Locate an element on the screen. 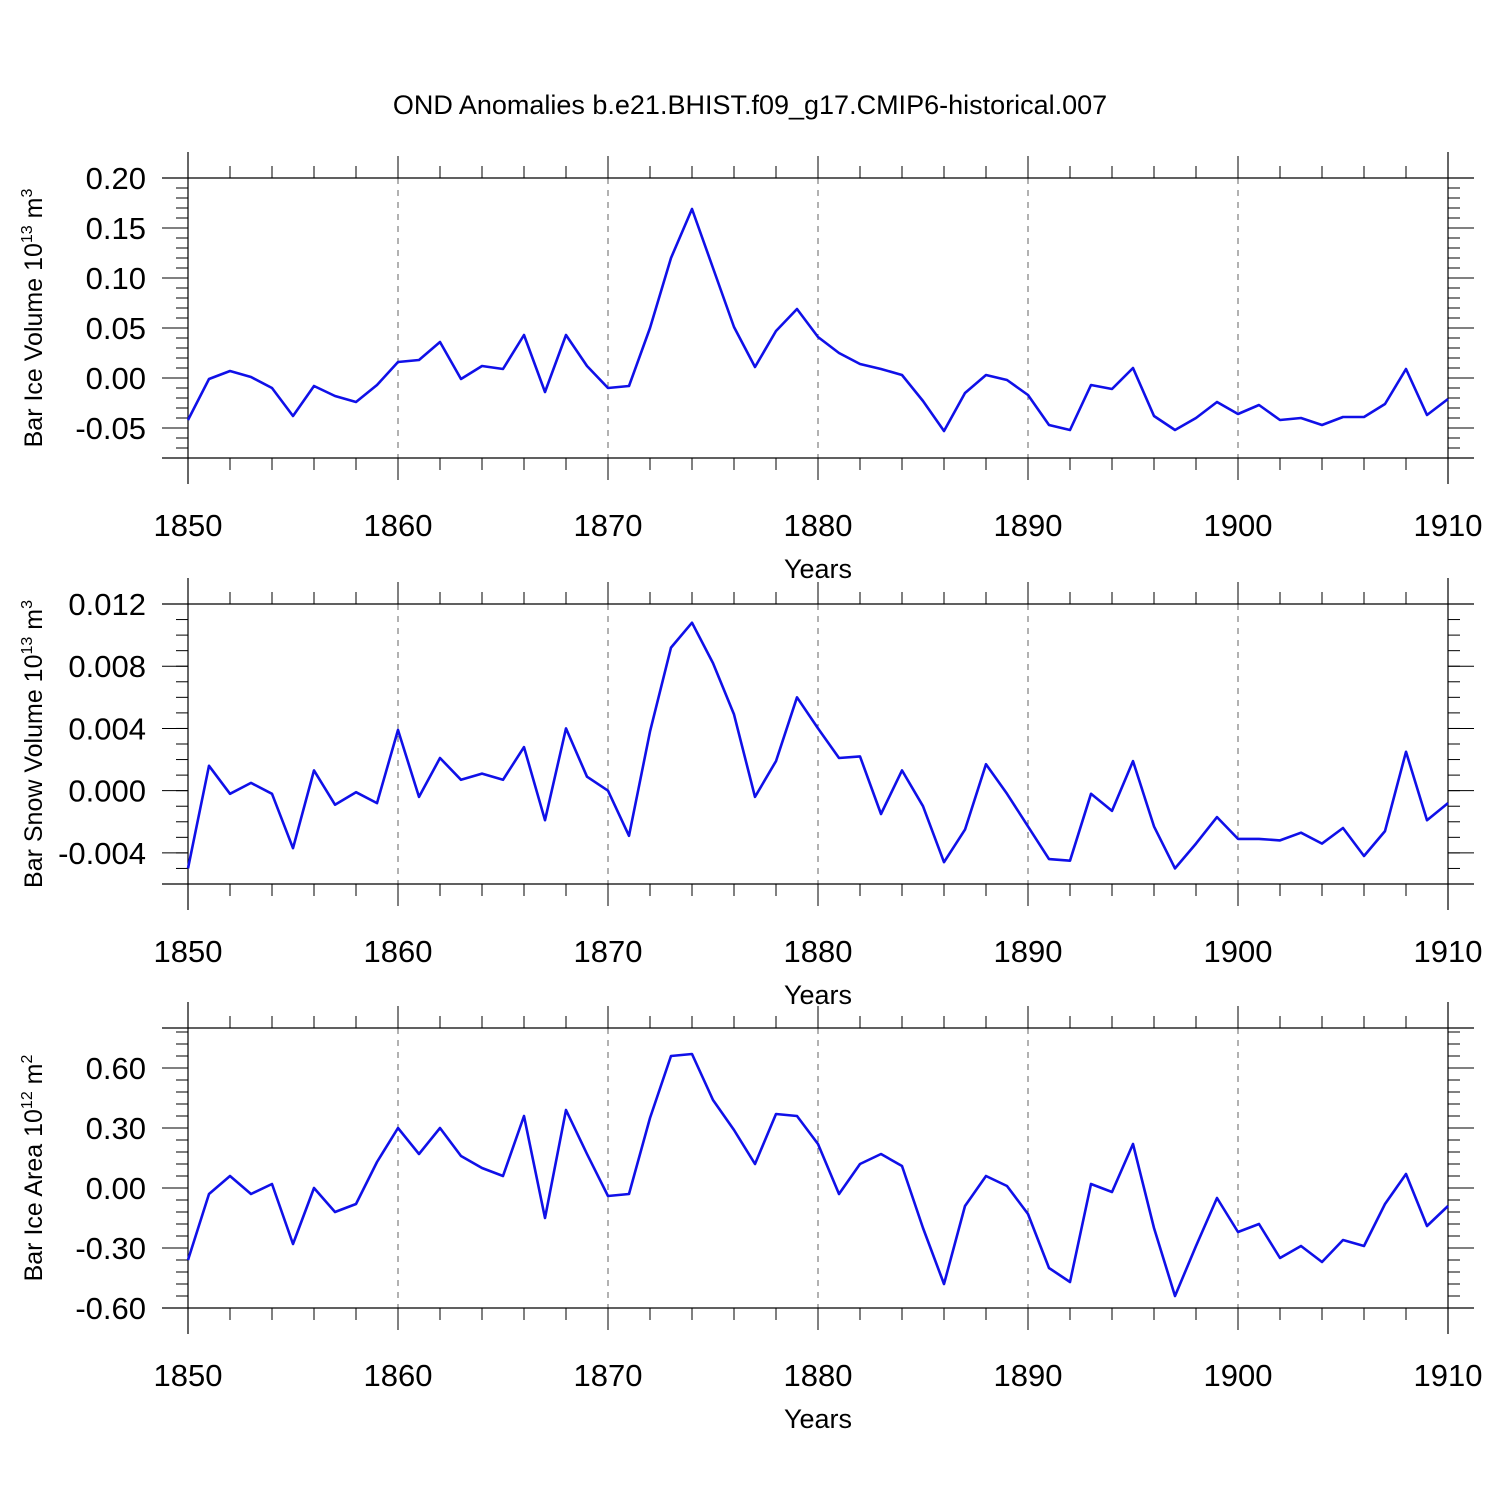 This screenshot has height=1500, width=1500. y-axis-label: Bar Snow Volume 1013 m3 is located at coordinates (33, 744).